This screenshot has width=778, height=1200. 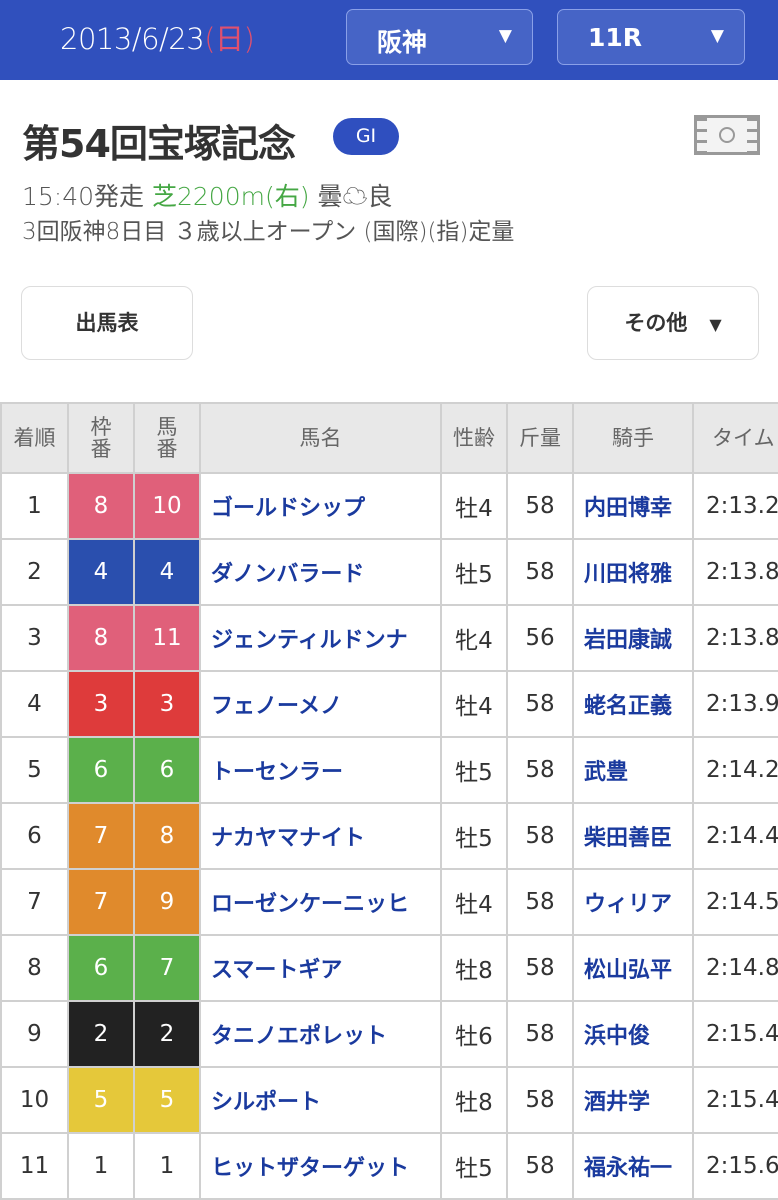 What do you see at coordinates (231, 196) in the screenshot?
I see `course: 芝2200m(右)` at bounding box center [231, 196].